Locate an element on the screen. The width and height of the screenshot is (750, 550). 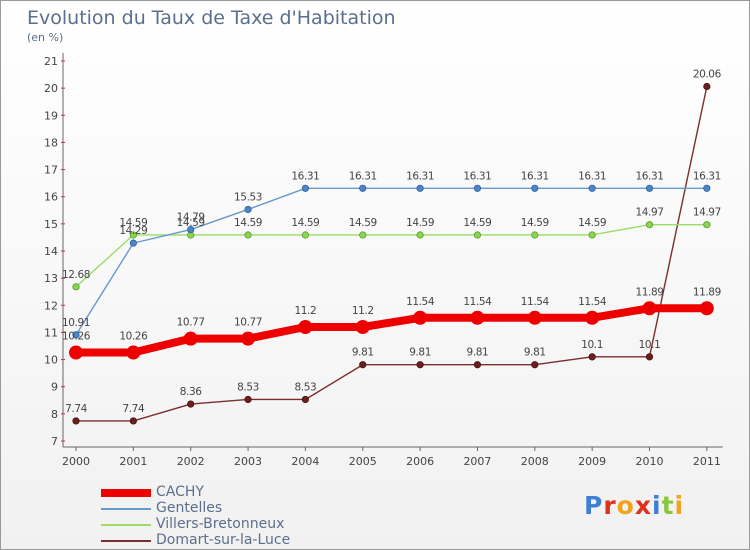
data-label-domart-sur-la-luce: 20.06 is located at coordinates (707, 75).